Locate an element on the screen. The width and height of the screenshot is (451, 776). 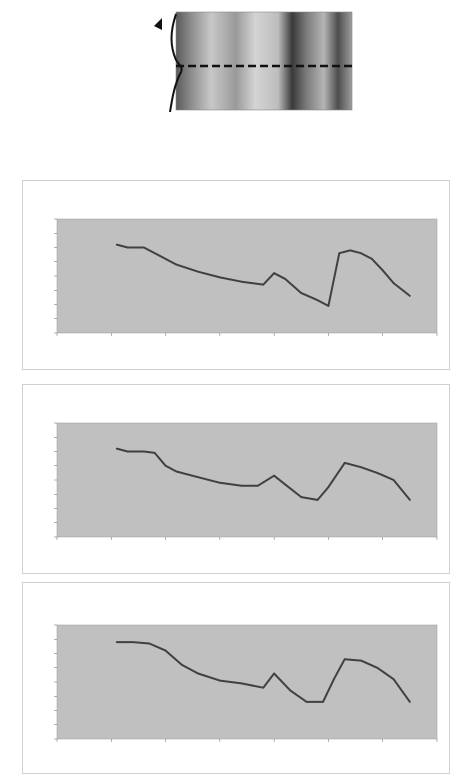
series-line is located at coordinates (263, 474).